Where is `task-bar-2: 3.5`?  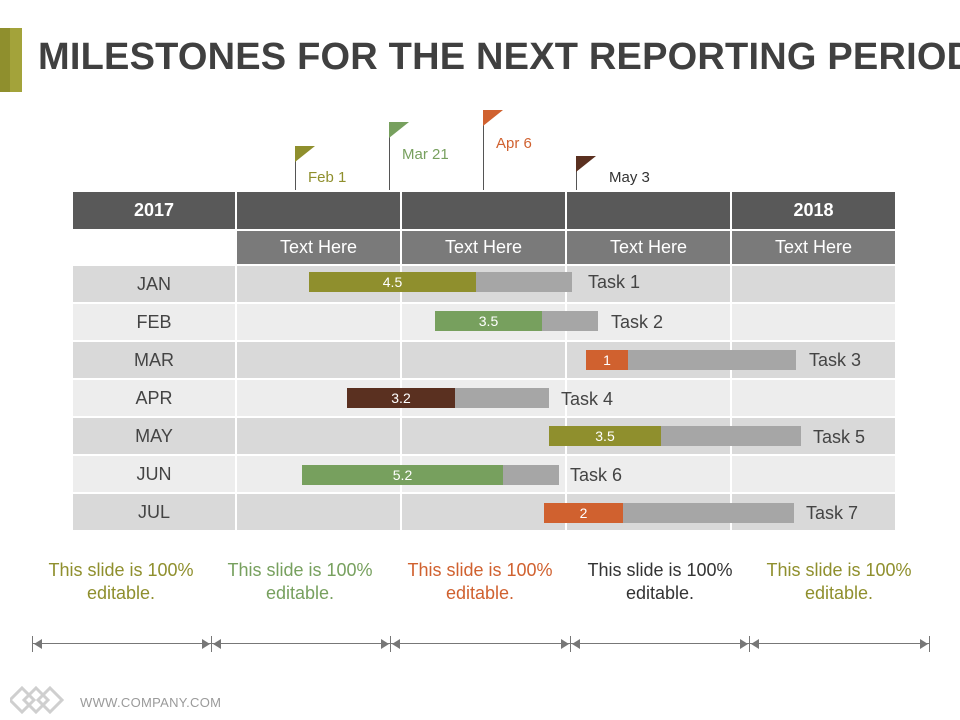
task-bar-2: 3.5 is located at coordinates (516, 321).